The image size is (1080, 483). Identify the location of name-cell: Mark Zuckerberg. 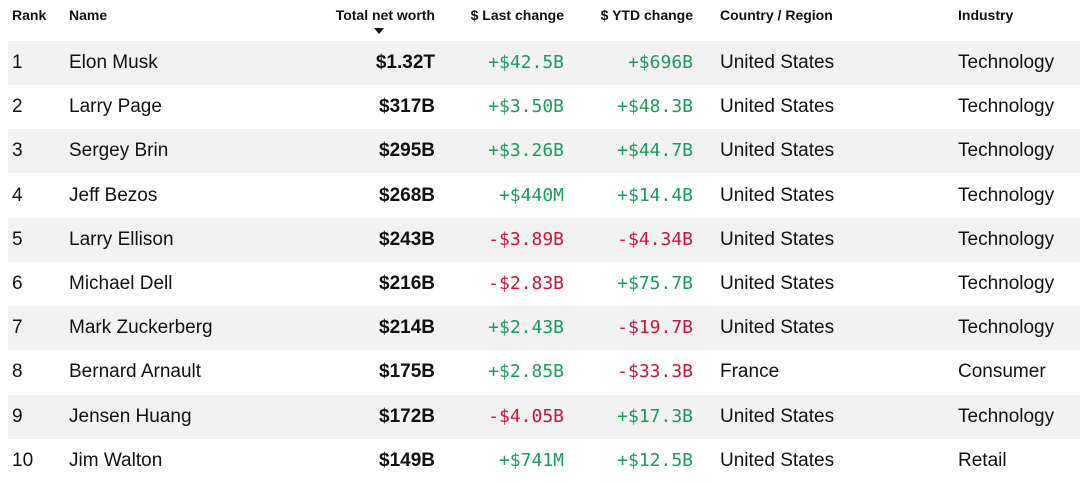
(141, 328).